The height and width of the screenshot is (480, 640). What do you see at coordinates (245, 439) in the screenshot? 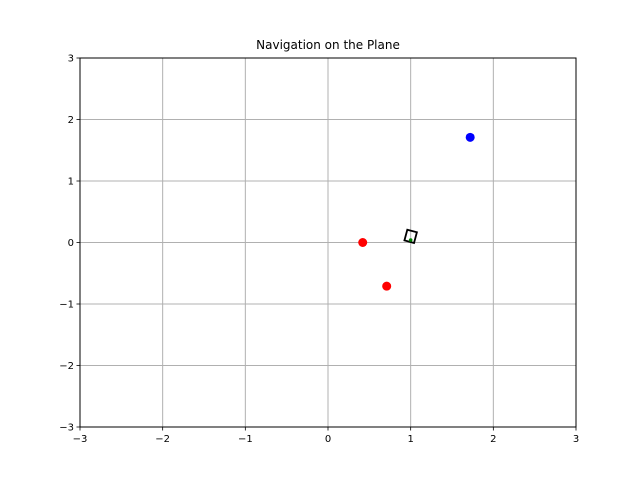
I see `x-tick-label: −1` at bounding box center [245, 439].